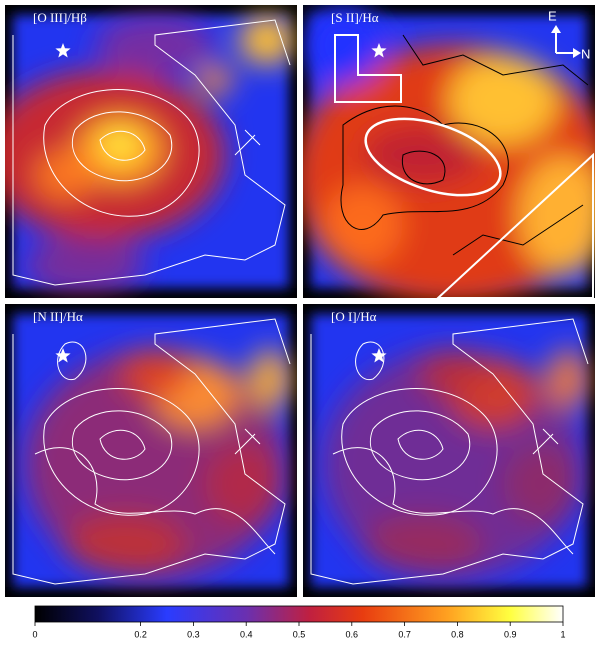 The width and height of the screenshot is (600, 654). I want to click on panel-label: [O III]/Hβ, so click(60, 17).